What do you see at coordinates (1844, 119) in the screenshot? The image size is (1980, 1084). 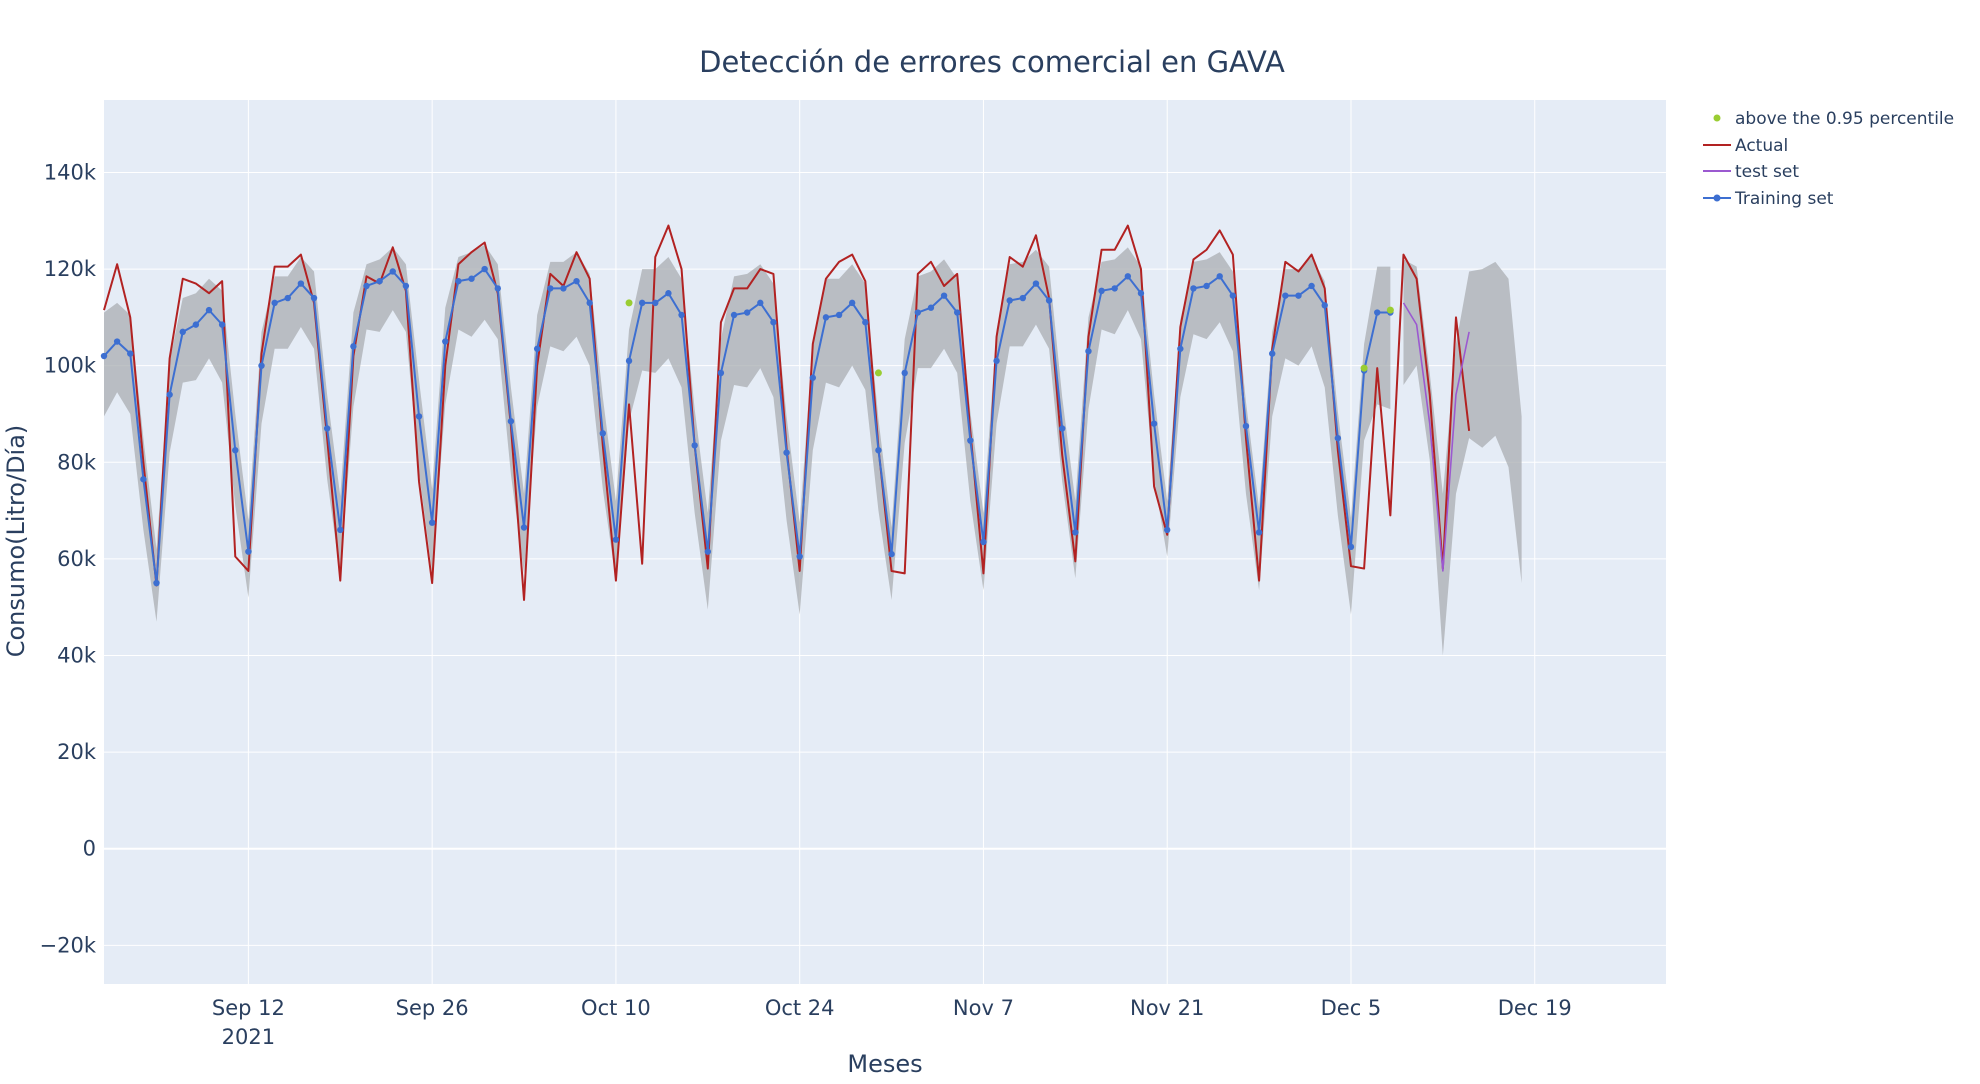 I see `legend-label-anomaly: above the 0.95 percentile` at bounding box center [1844, 119].